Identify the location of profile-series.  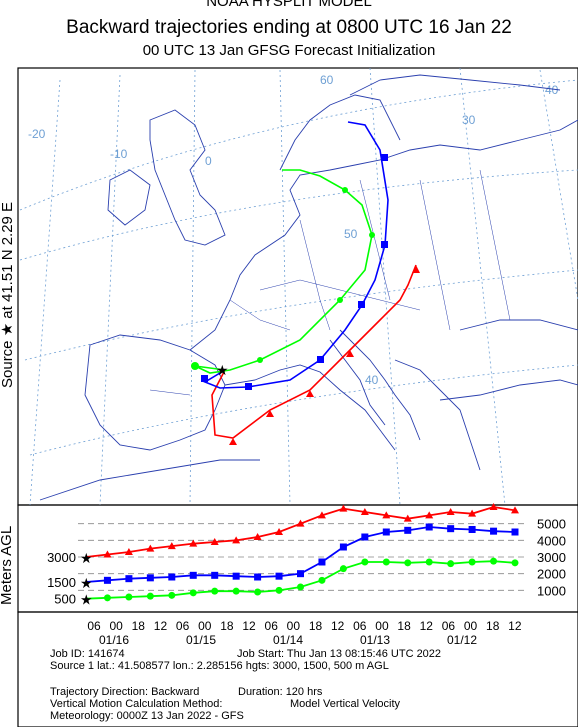
(302, 552).